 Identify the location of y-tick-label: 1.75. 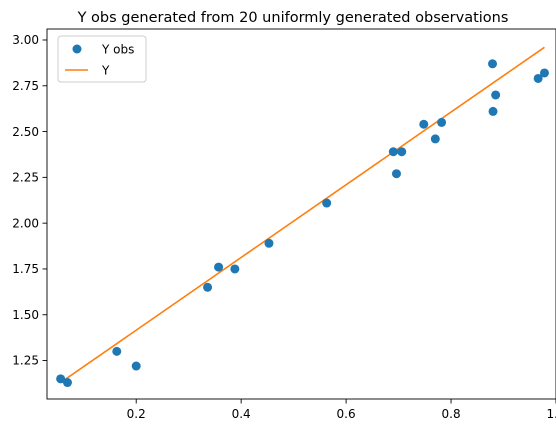
(25, 269).